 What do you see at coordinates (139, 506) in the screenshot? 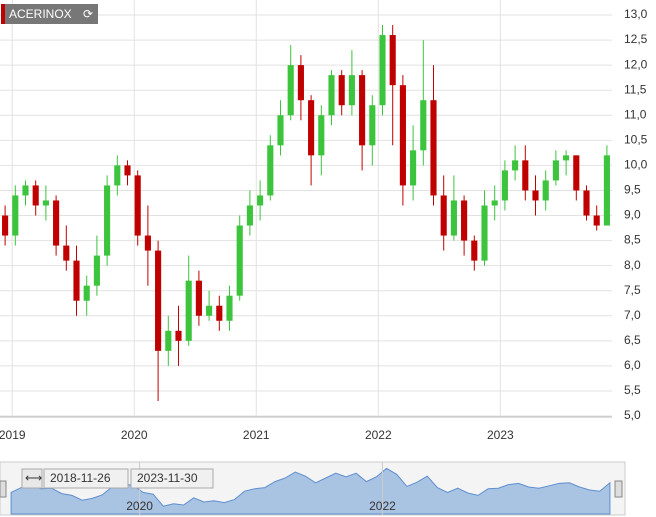
I see `navigator-tick-label: 2020` at bounding box center [139, 506].